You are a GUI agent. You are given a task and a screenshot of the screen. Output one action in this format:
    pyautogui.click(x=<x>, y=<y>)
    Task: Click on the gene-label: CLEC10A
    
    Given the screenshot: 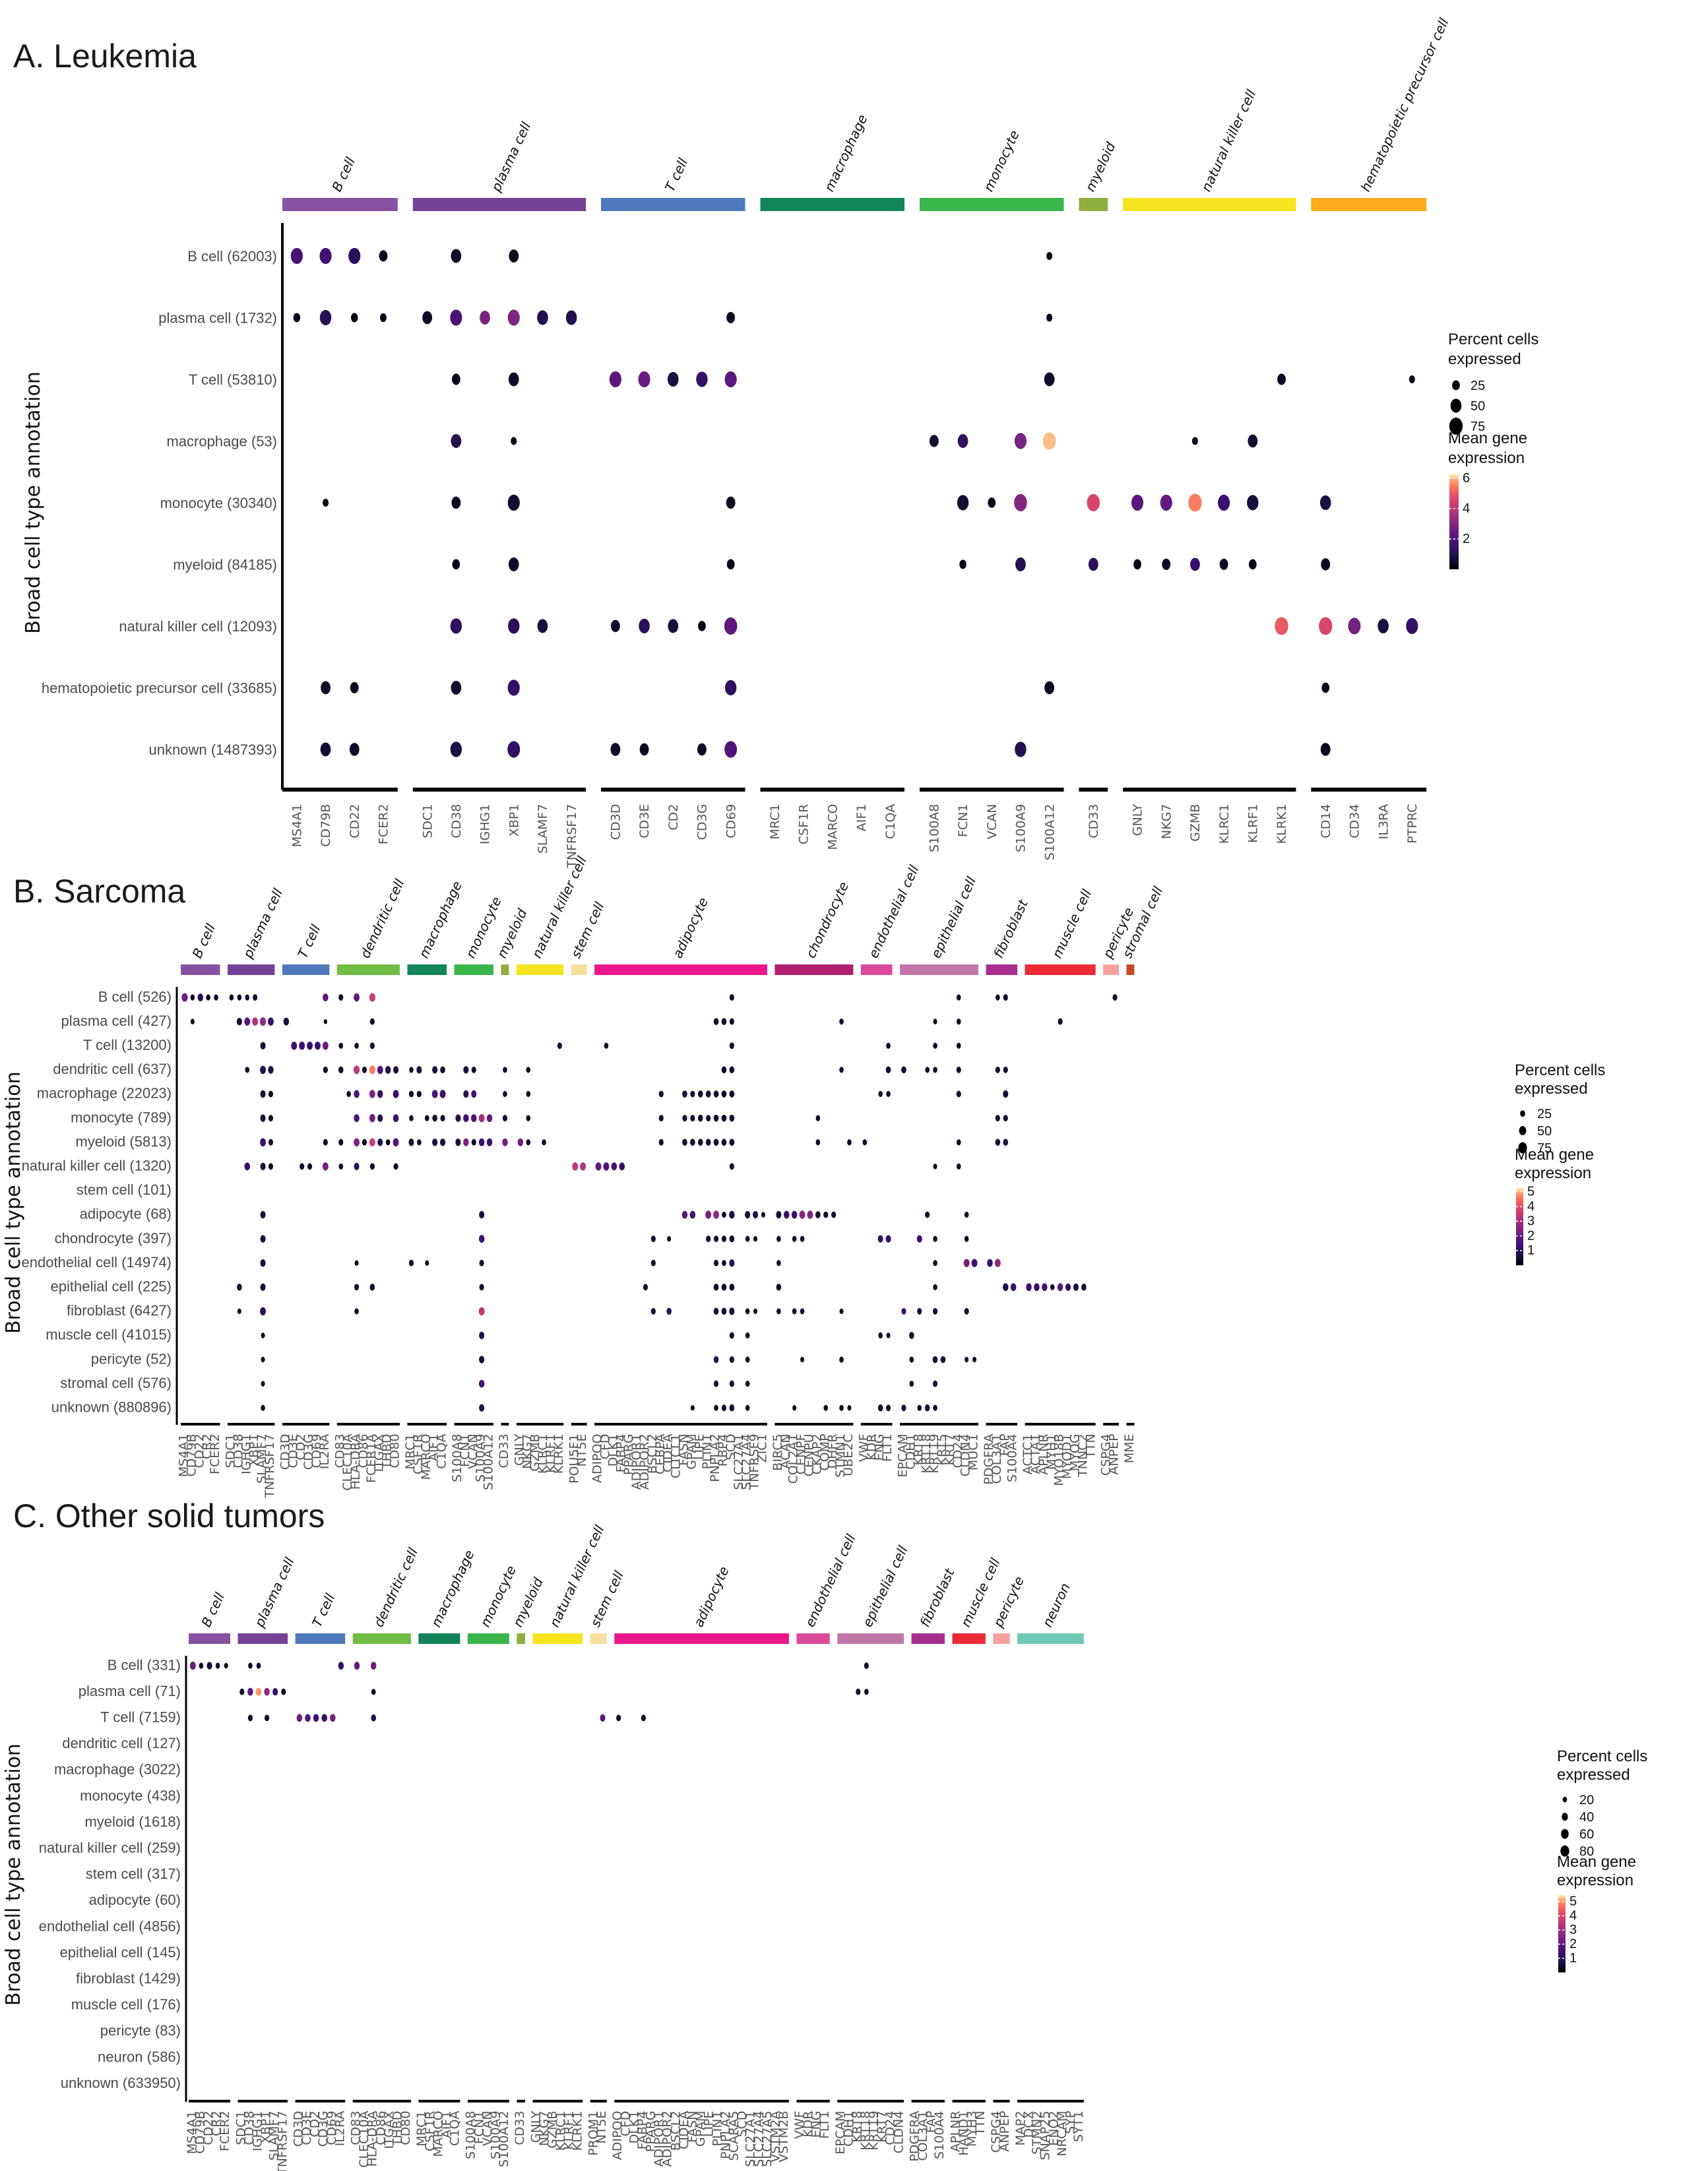 What is the action you would take?
    pyautogui.click(x=348, y=1461)
    